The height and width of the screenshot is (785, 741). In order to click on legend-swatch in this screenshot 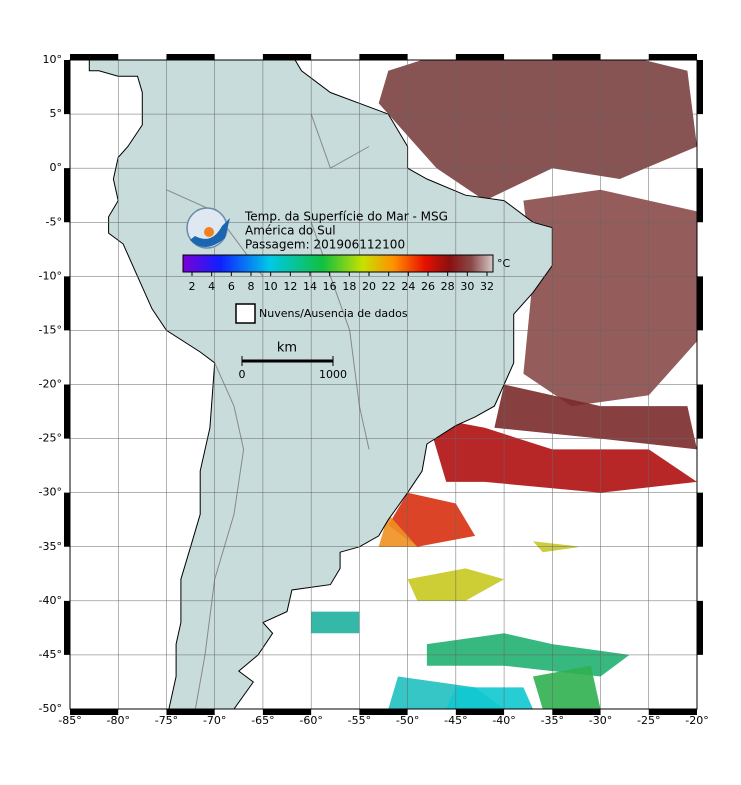, I will do `click(245, 313)`.